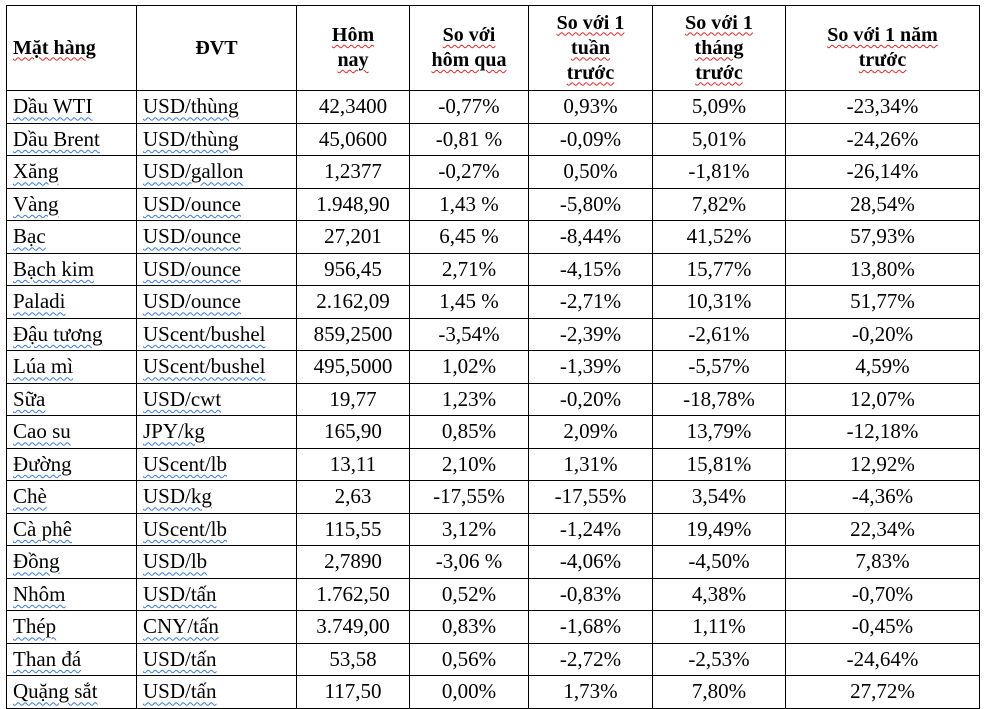 The width and height of the screenshot is (984, 709). Describe the element at coordinates (882, 172) in the screenshot. I see `change-vs-year: -26,14%` at that location.